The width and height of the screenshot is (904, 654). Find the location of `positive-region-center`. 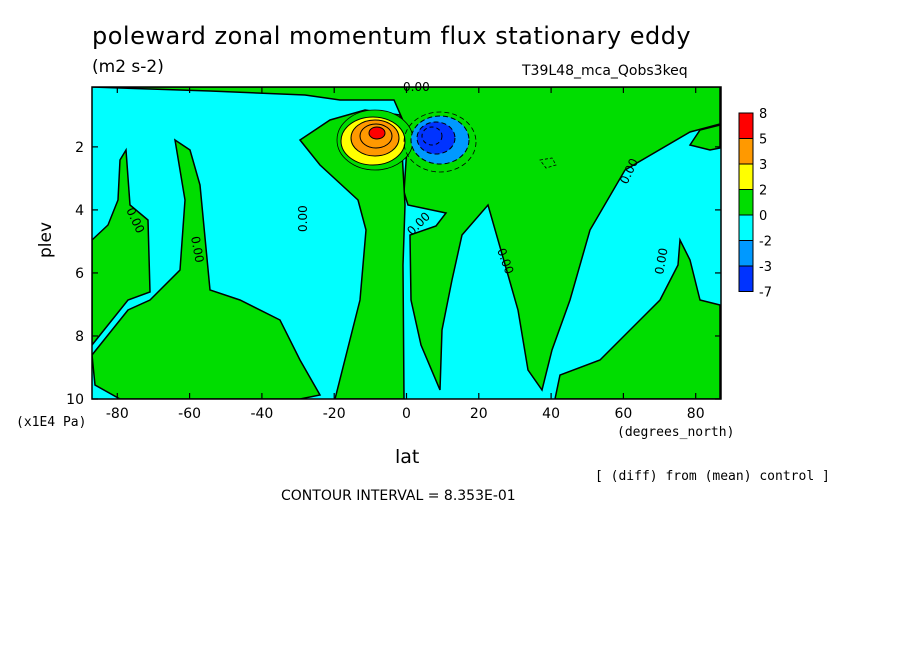

positive-region-center is located at coordinates (352, 254).